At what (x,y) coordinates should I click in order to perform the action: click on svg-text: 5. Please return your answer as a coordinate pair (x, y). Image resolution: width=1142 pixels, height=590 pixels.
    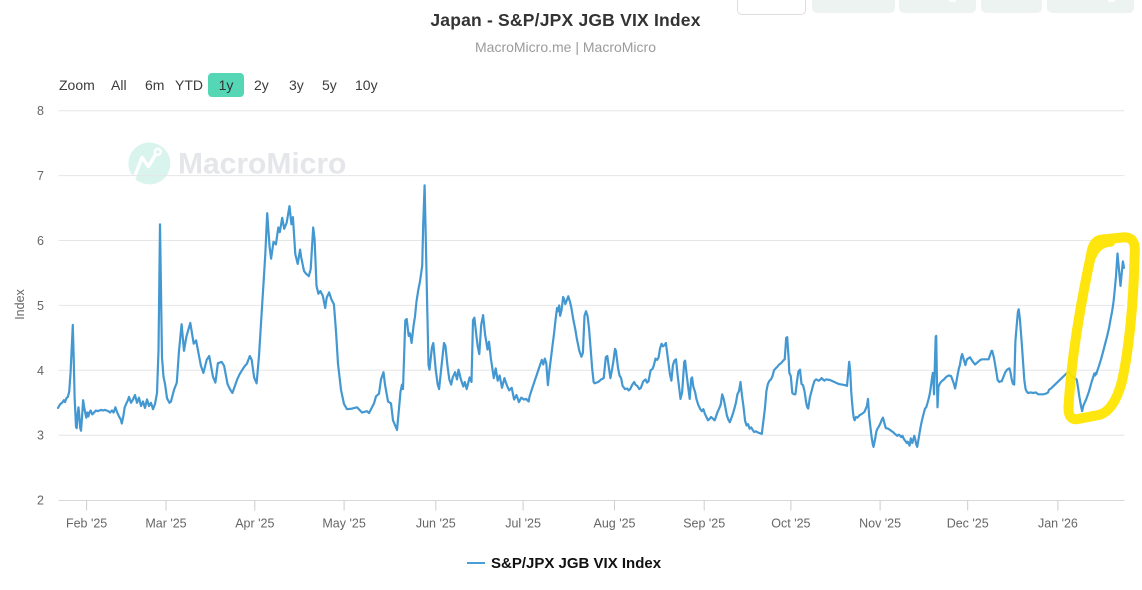
    Looking at the image, I should click on (40, 306).